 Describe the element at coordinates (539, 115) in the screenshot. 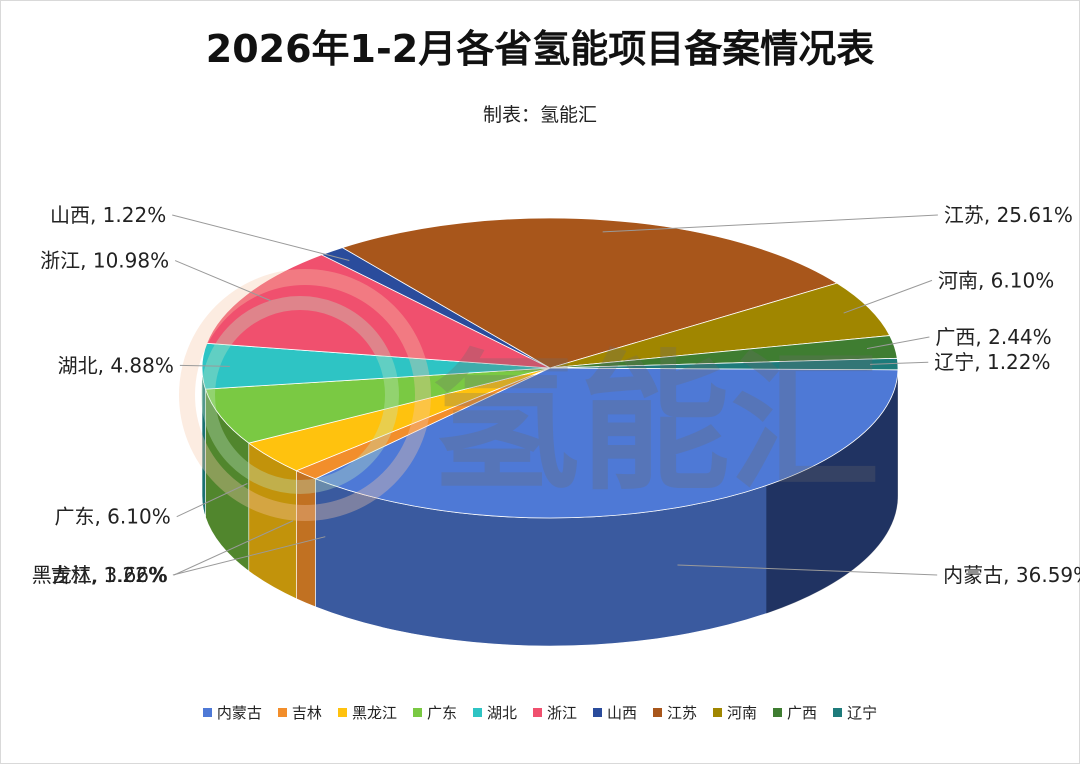

I see `chart-subtitle: 制表：氢能汇` at that location.